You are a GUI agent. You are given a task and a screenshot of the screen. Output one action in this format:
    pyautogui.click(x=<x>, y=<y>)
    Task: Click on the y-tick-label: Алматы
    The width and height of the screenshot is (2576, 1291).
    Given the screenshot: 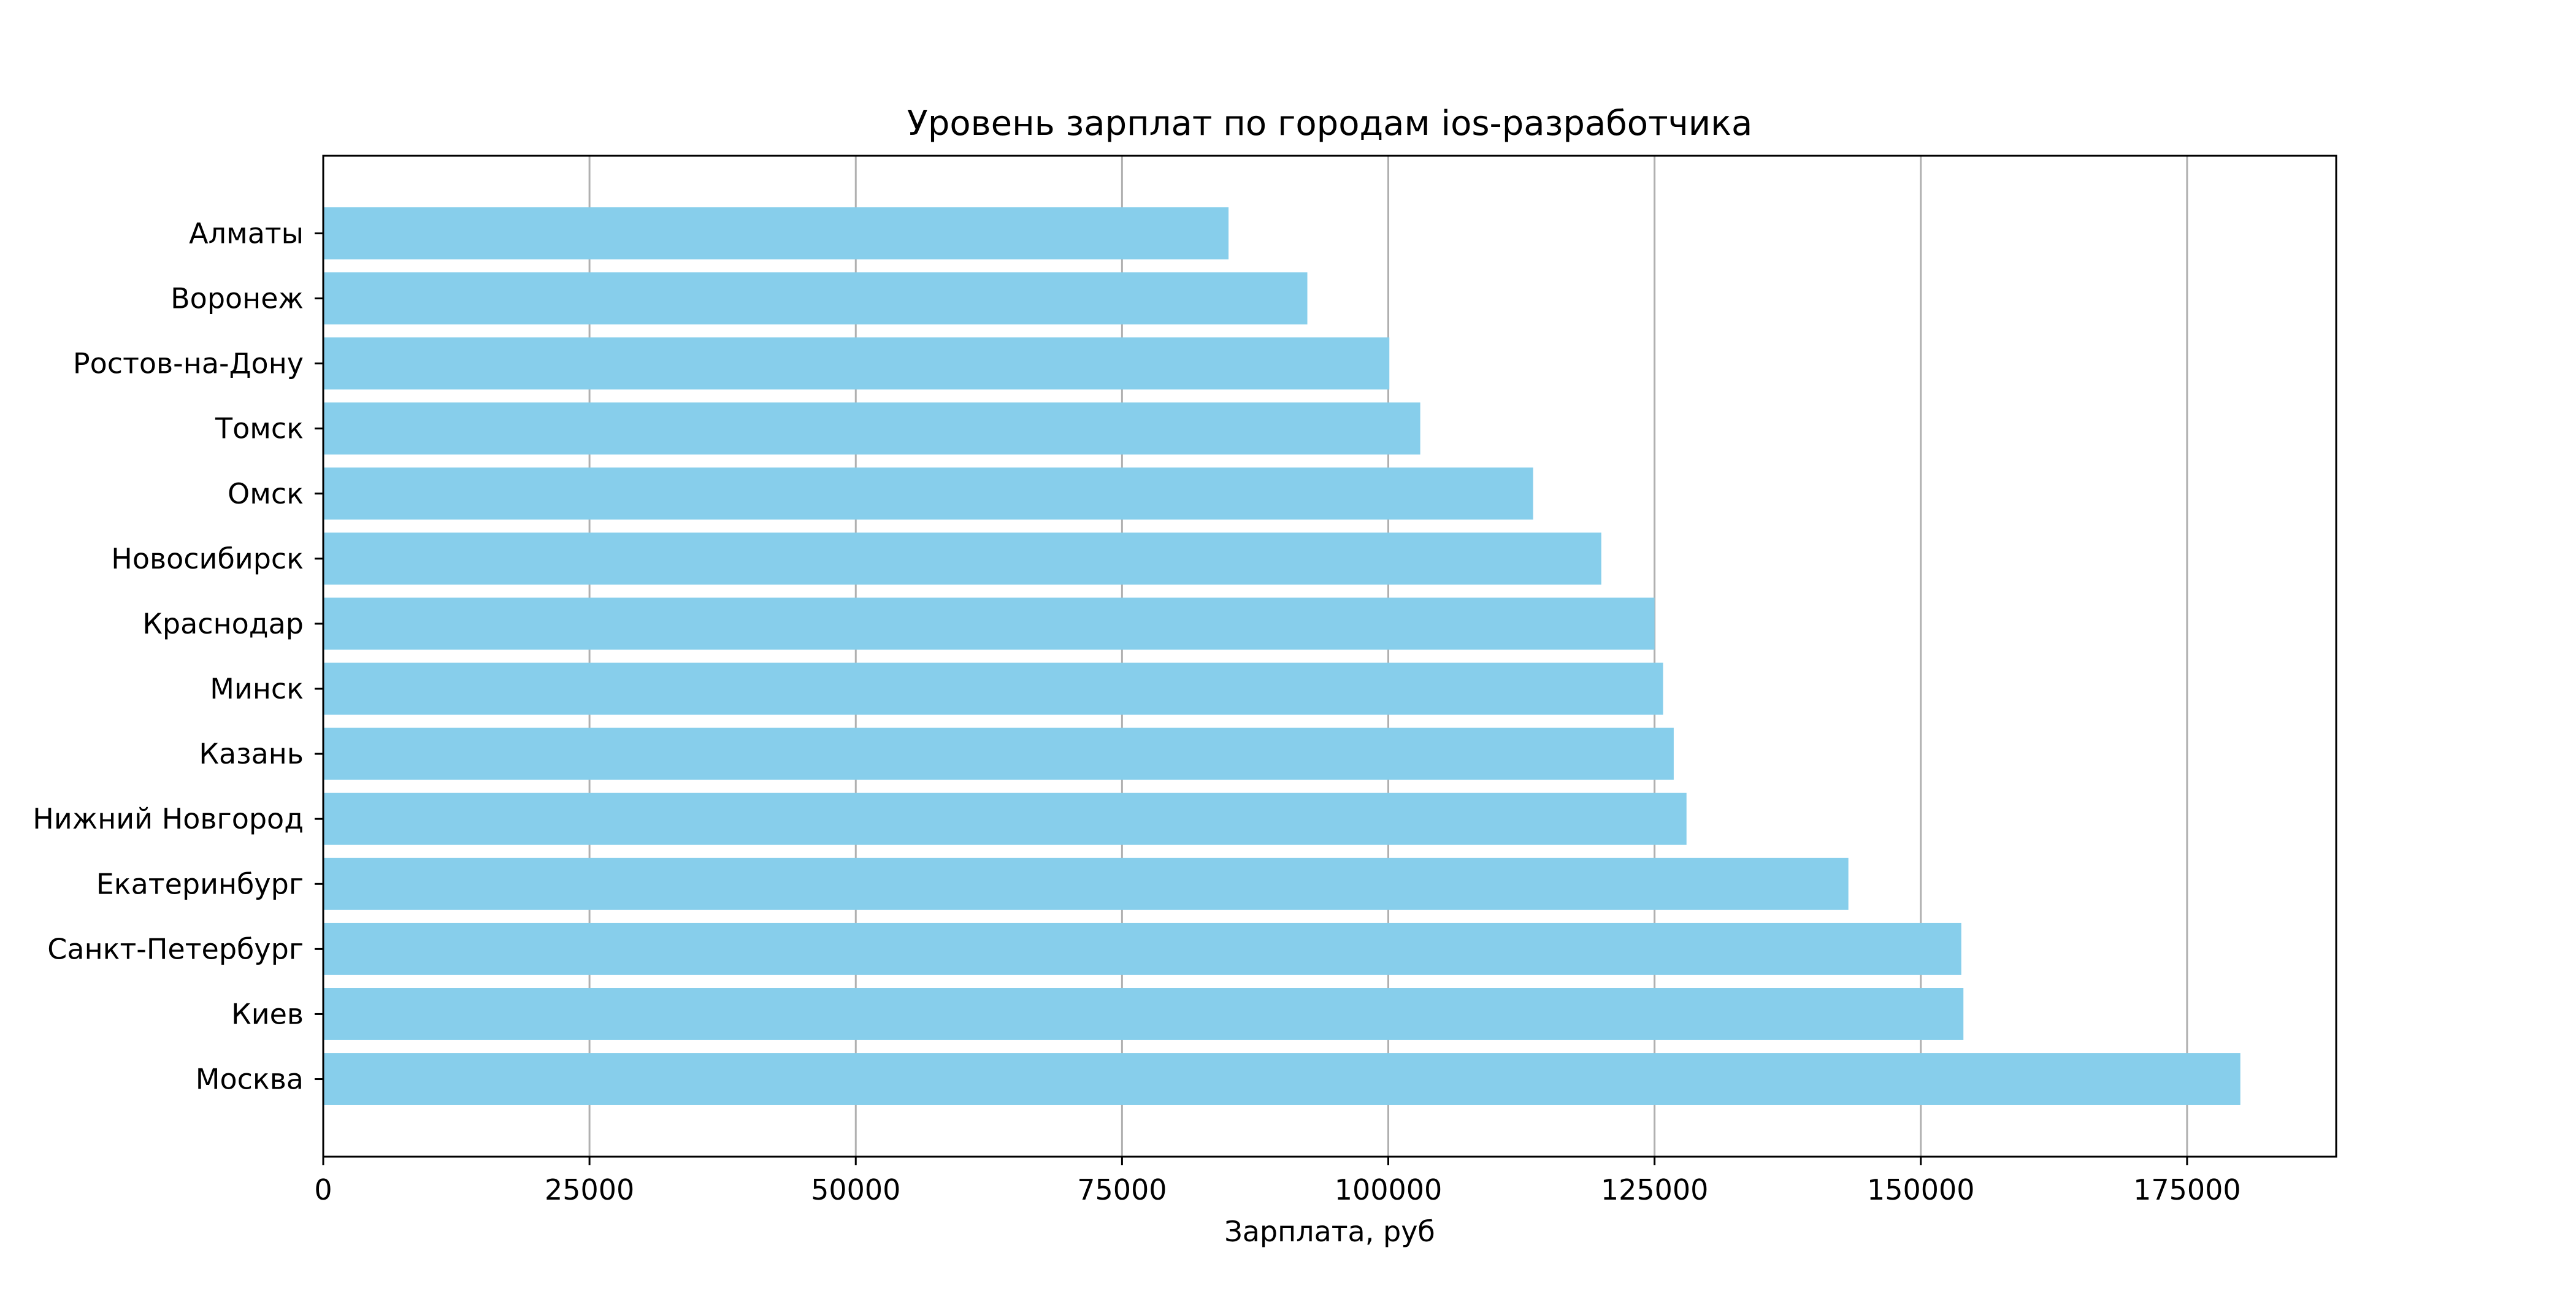 What is the action you would take?
    pyautogui.click(x=246, y=233)
    